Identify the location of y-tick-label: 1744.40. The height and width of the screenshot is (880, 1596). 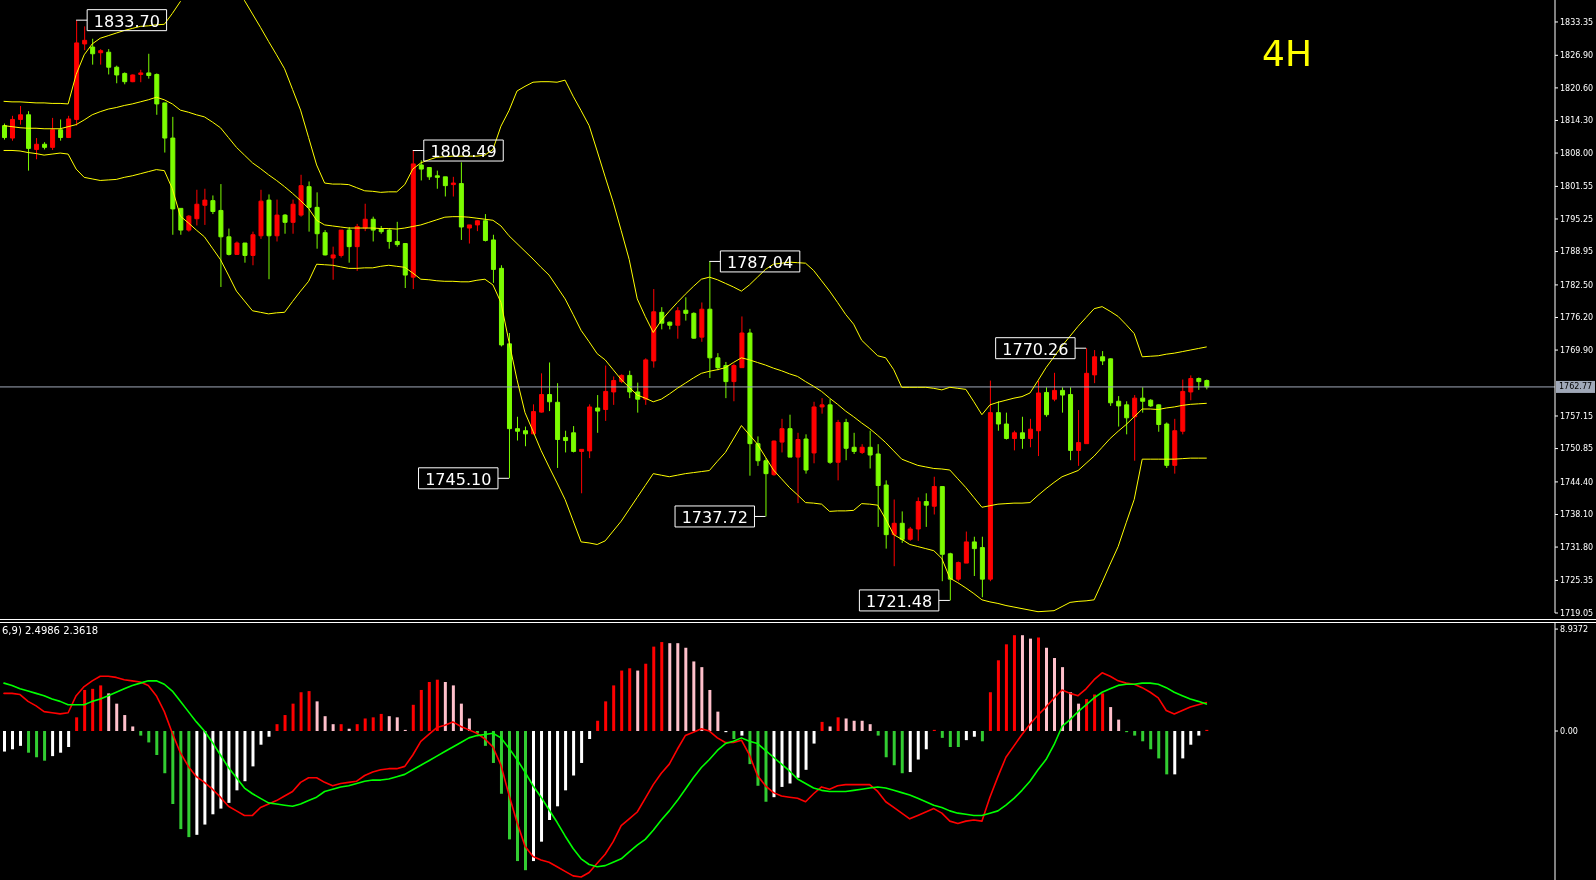
(1577, 482).